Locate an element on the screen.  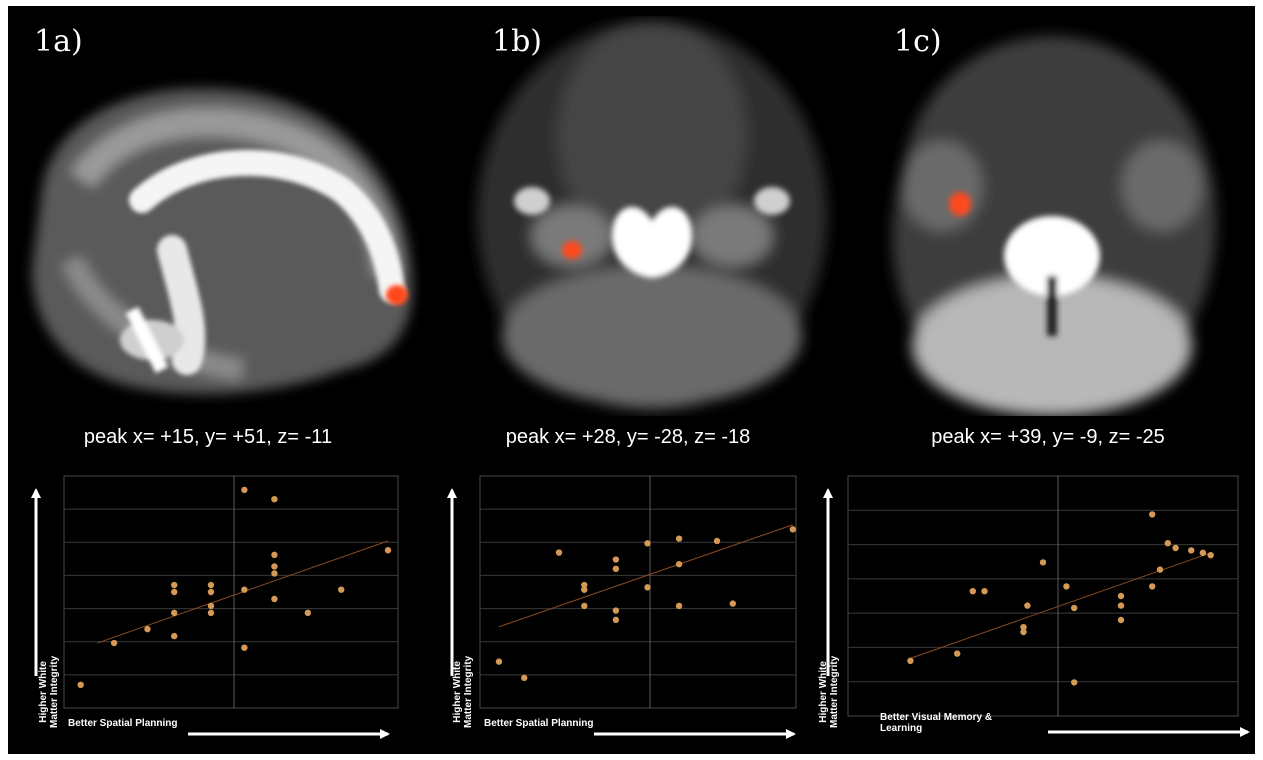
x-axis-label-1c: Better Visual Memory & Learning is located at coordinates (936, 723).